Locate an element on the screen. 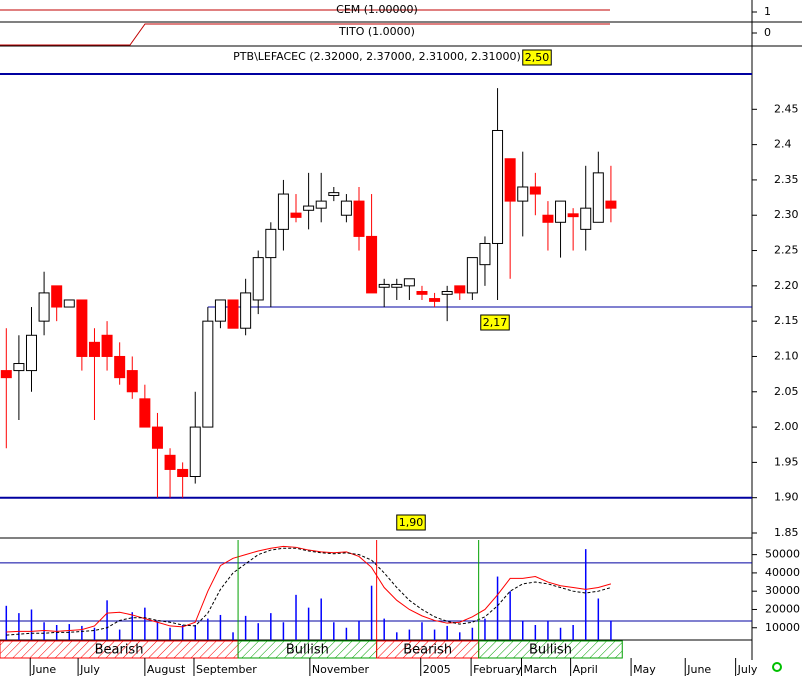  y-tick-label: 2.10 is located at coordinates (786, 355).